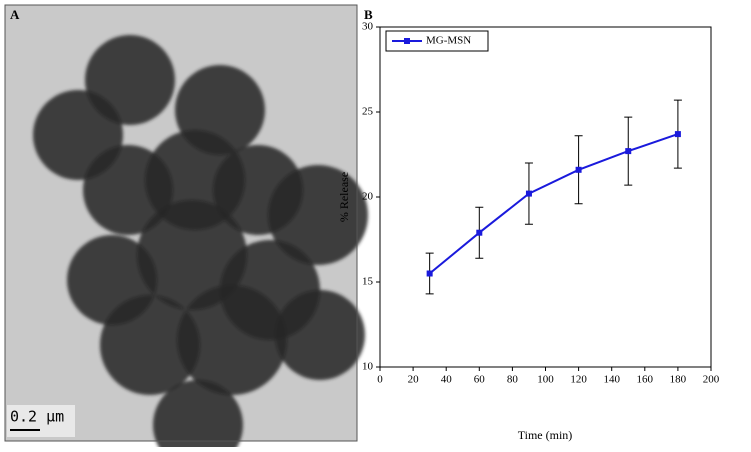 Image resolution: width=751 pixels, height=452 pixels. I want to click on x-tick-label: 140, so click(611, 380).